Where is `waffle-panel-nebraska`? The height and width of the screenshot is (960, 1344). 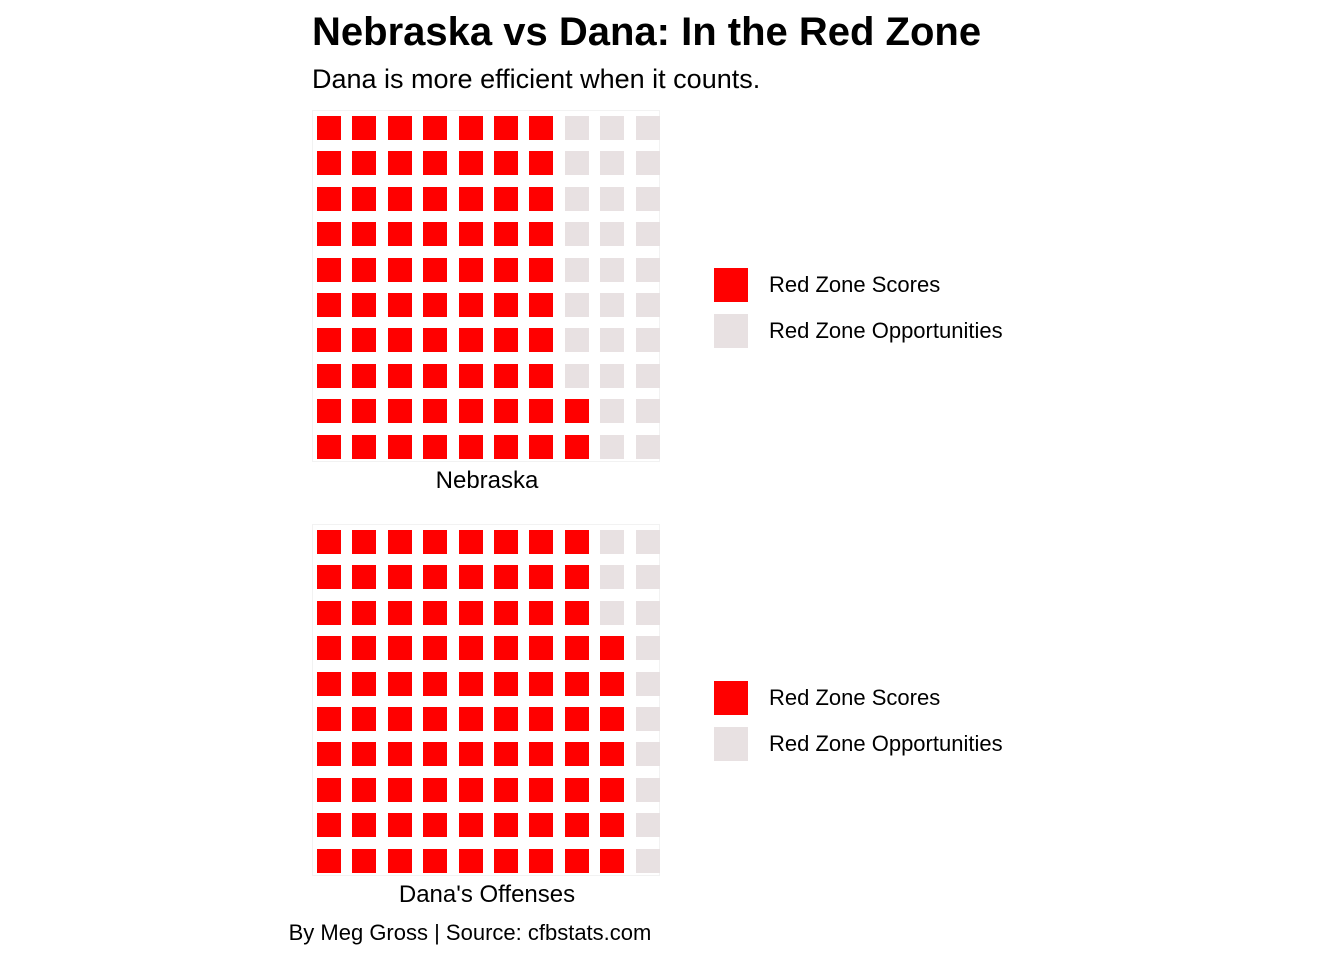 waffle-panel-nebraska is located at coordinates (486, 286).